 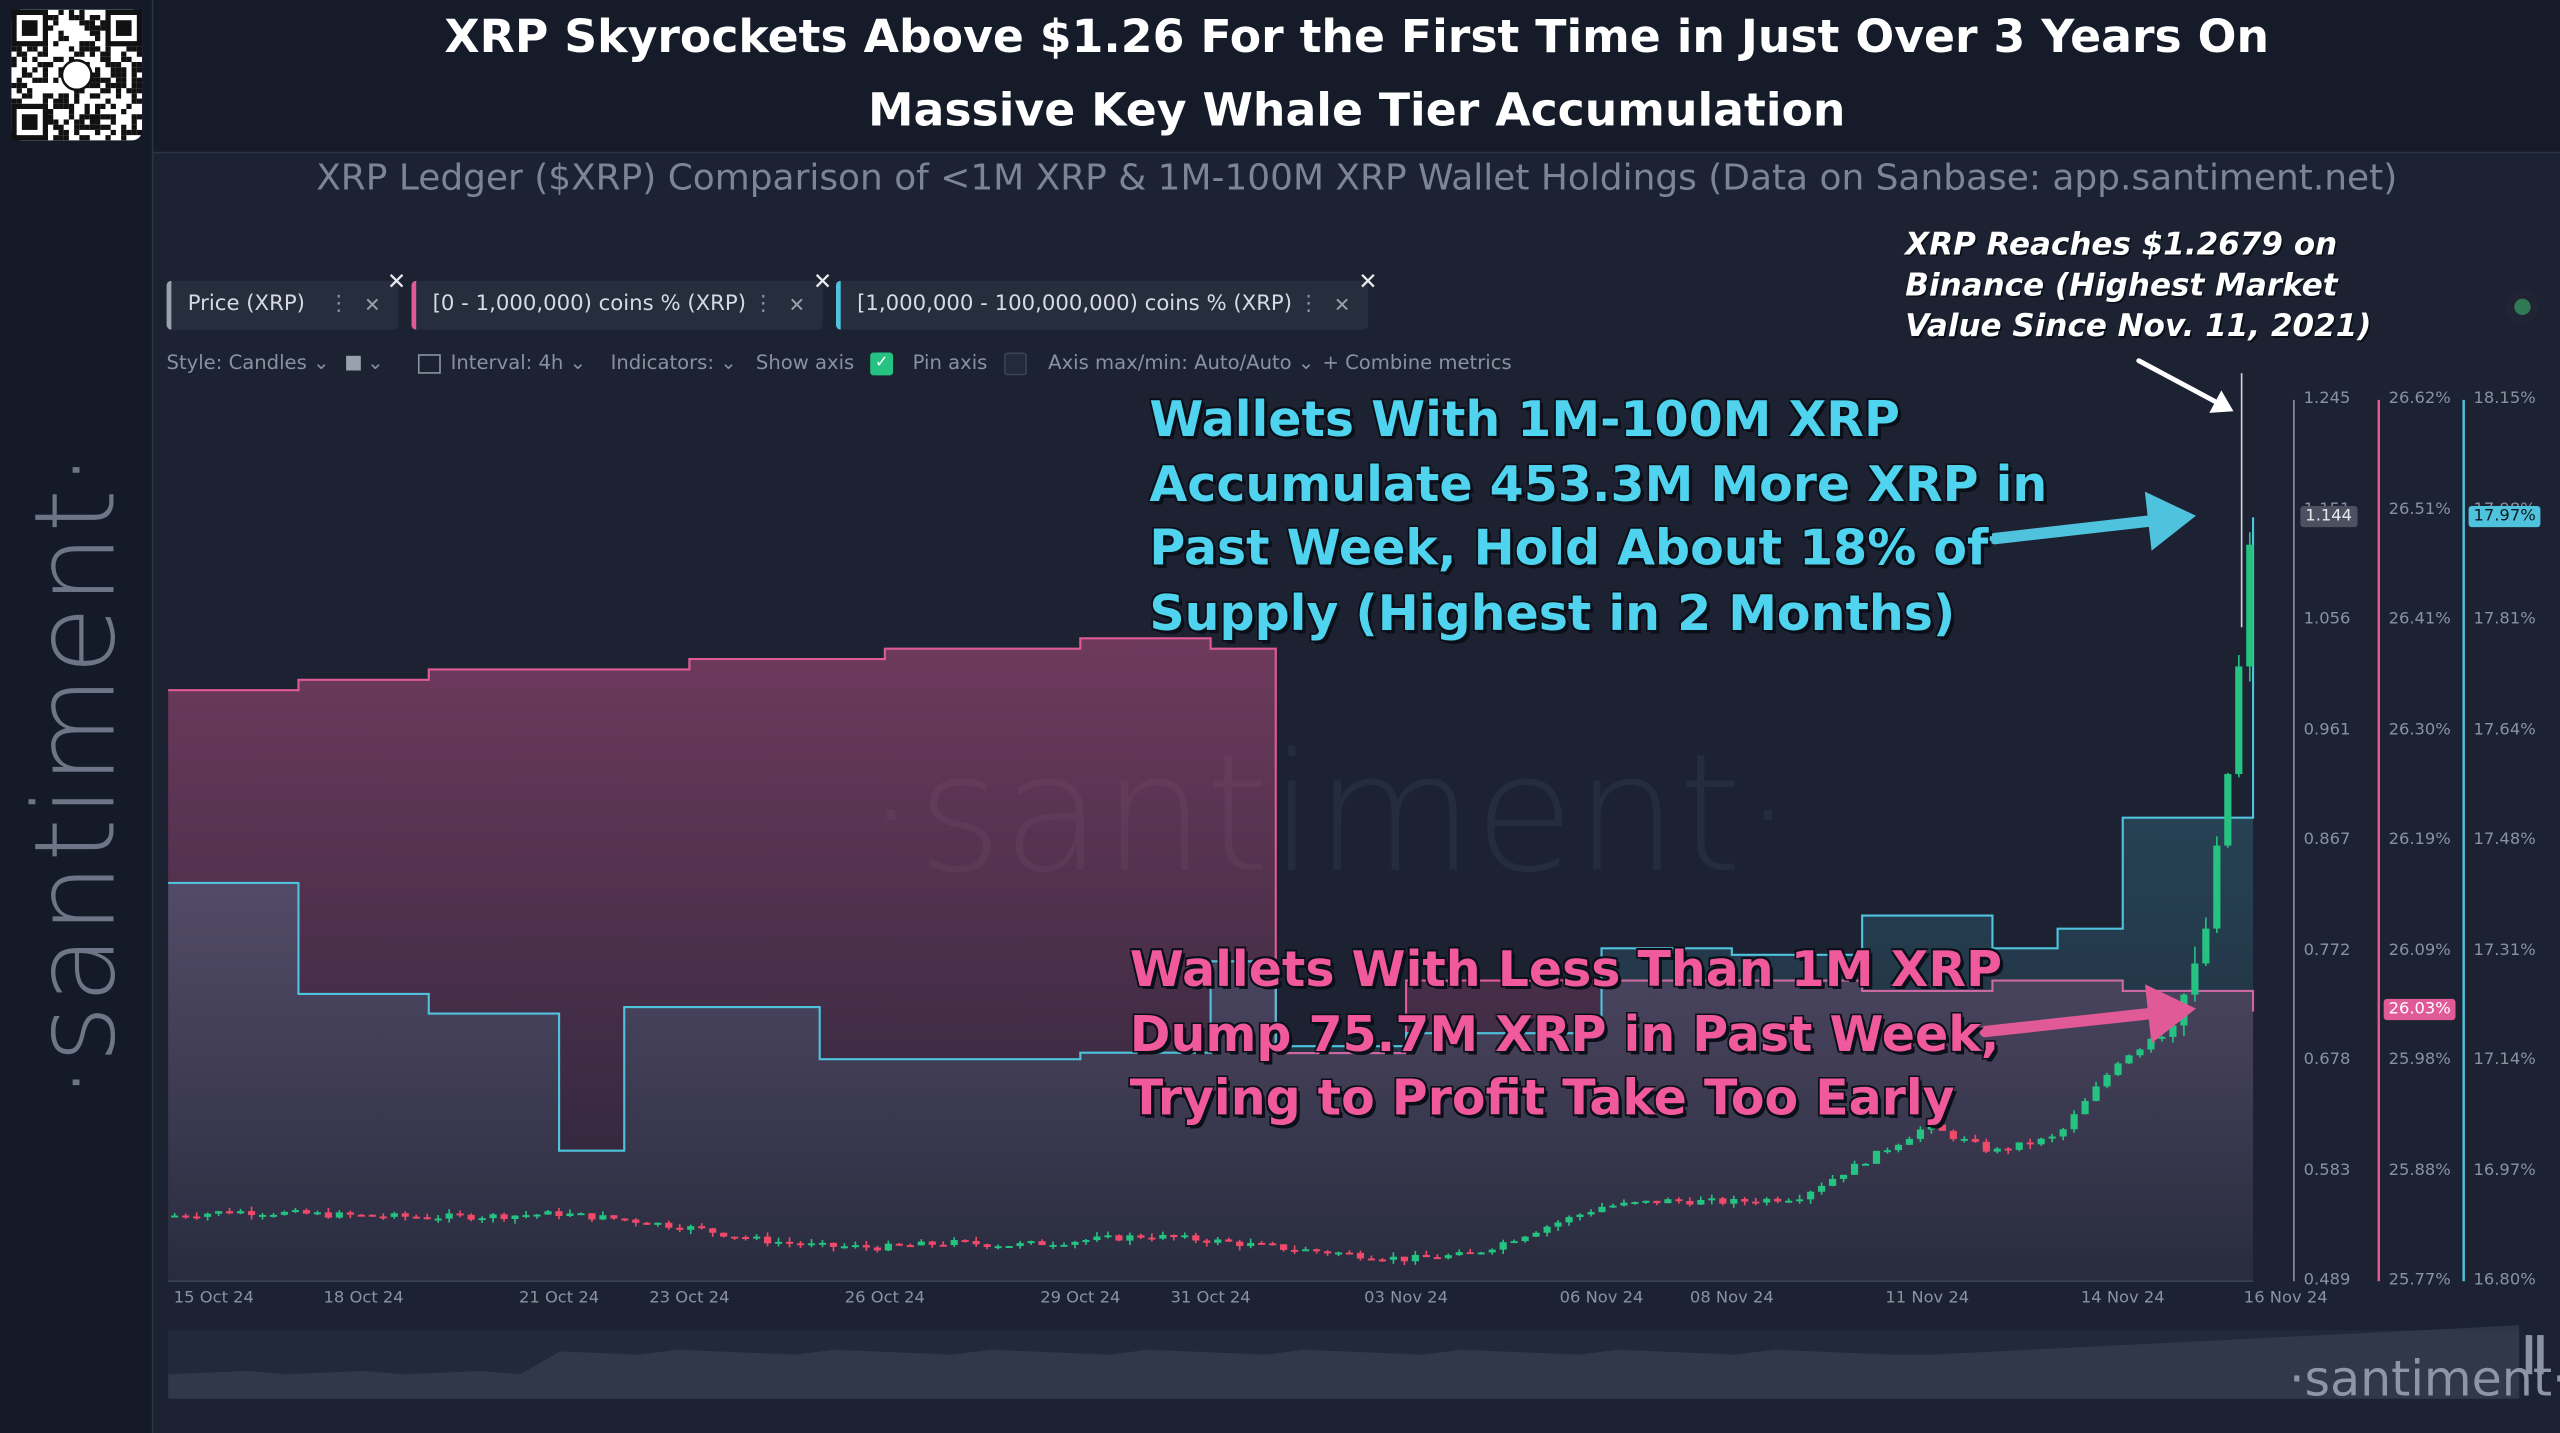 What do you see at coordinates (662, 362) in the screenshot?
I see `indicators-label: Indicators:` at bounding box center [662, 362].